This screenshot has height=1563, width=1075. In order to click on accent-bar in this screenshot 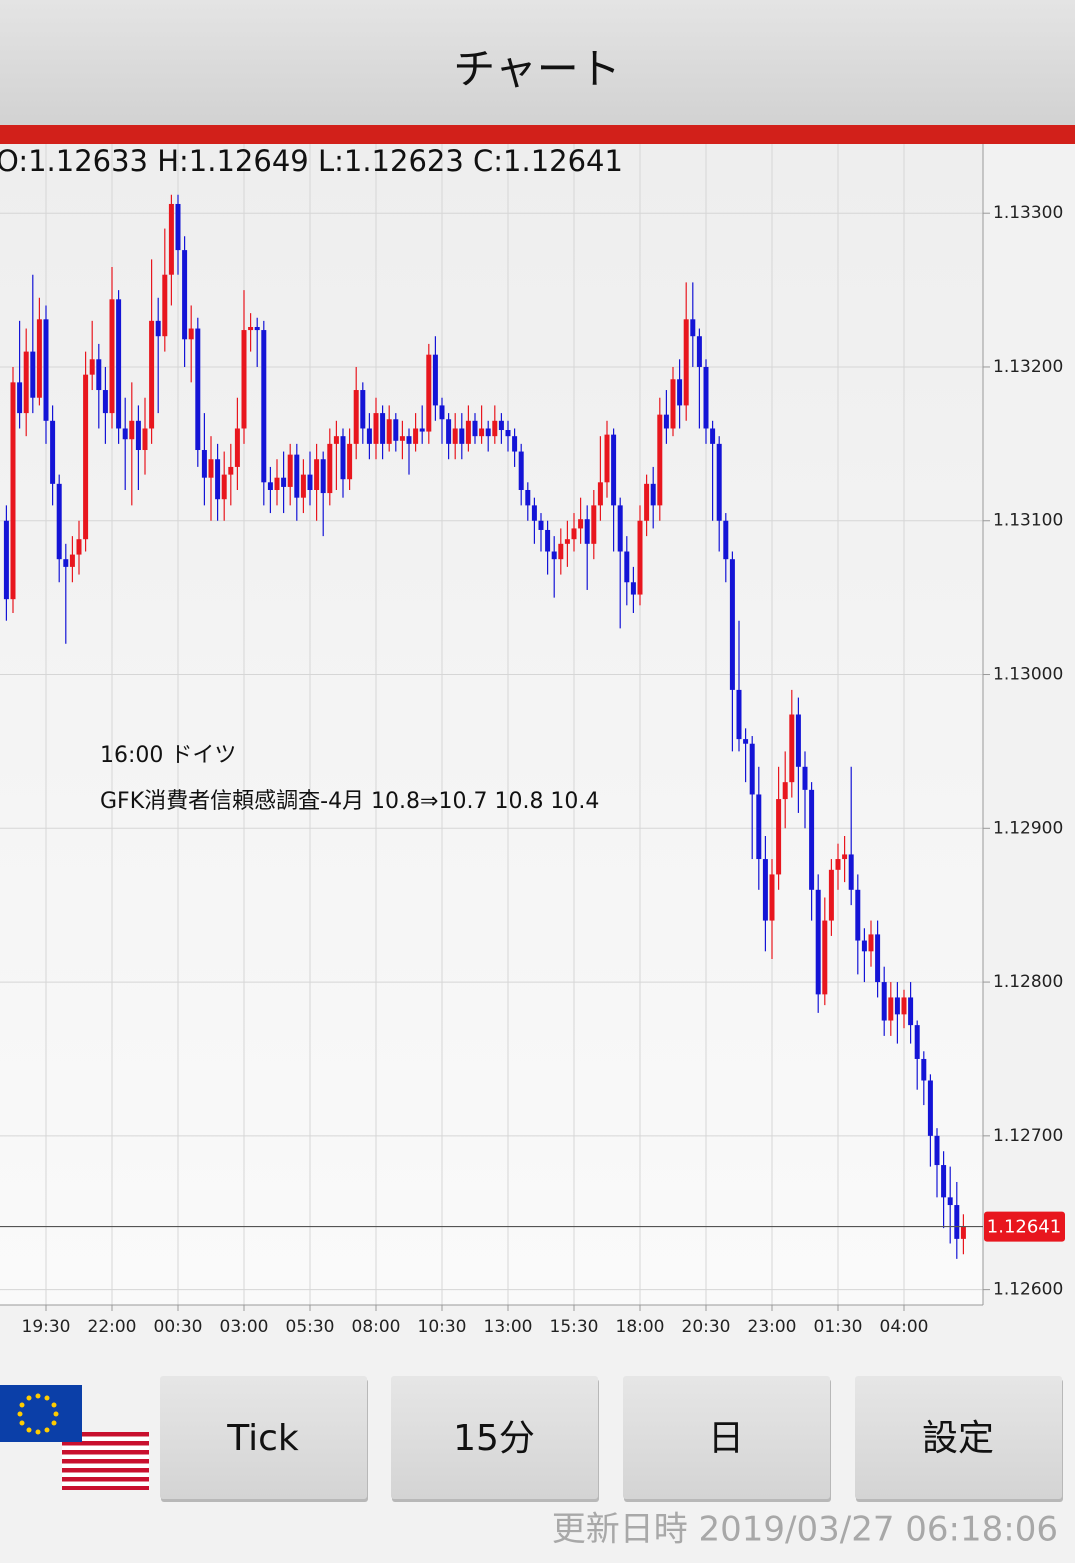, I will do `click(537, 134)`.